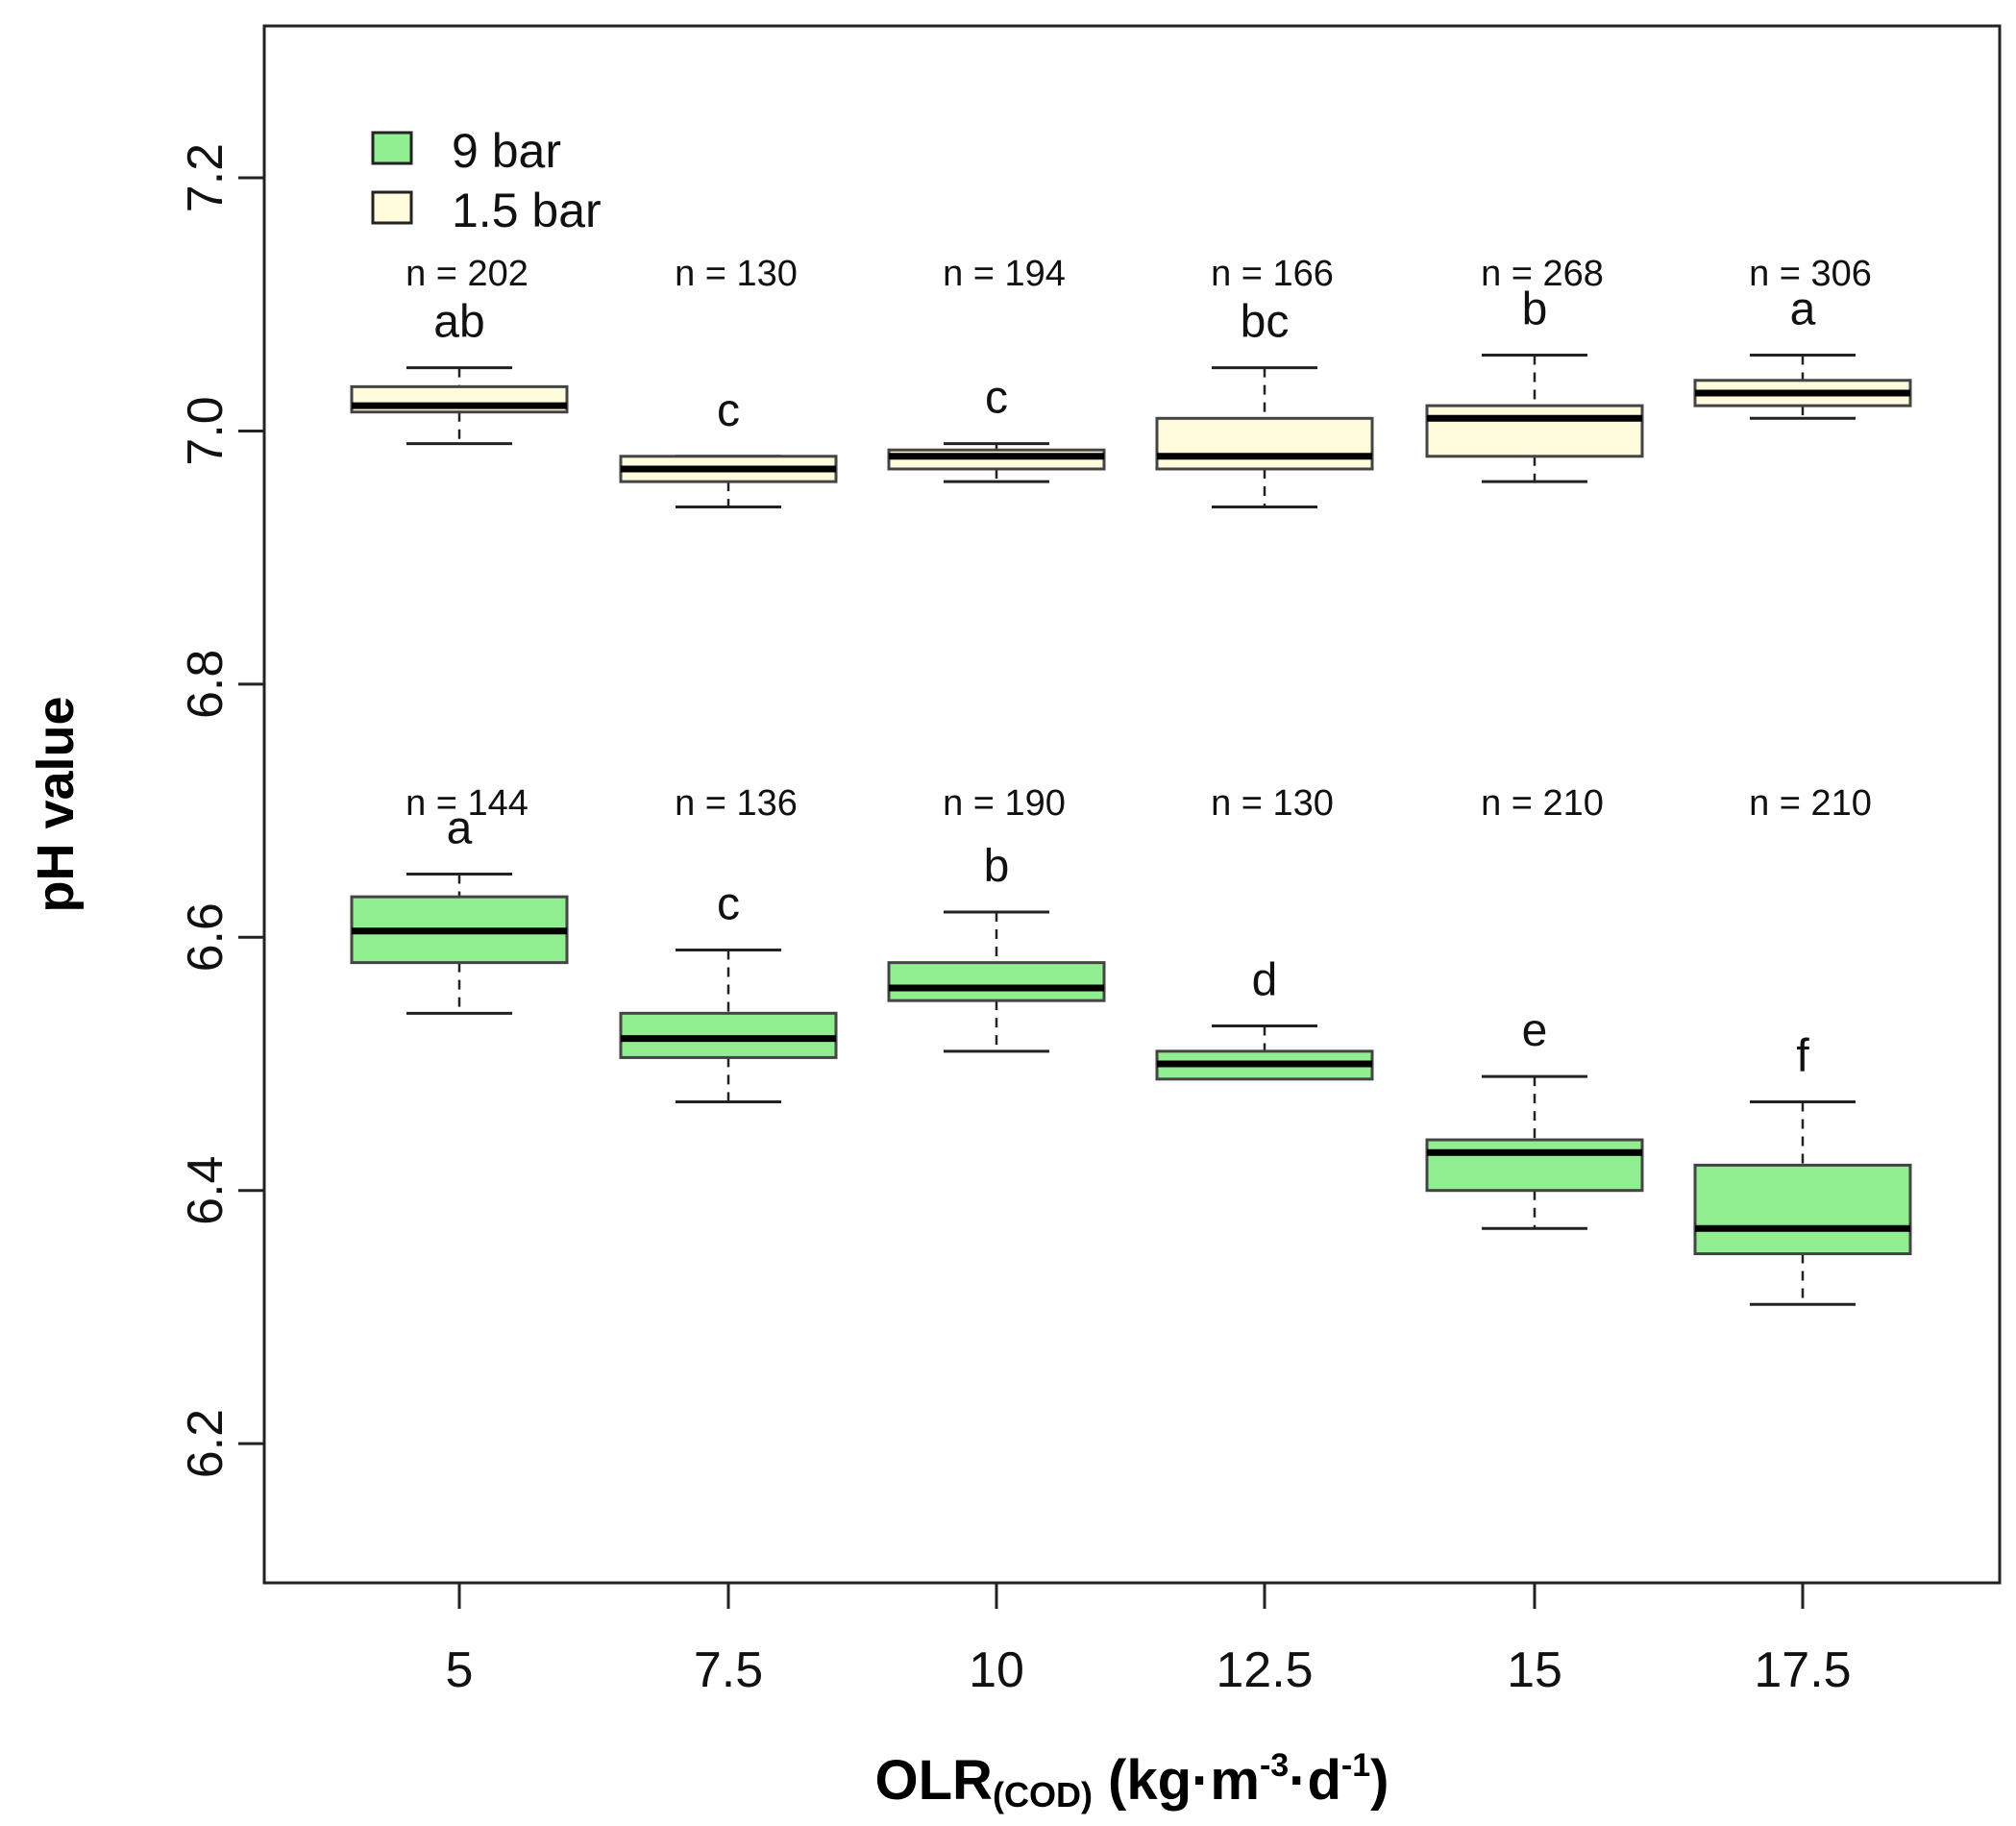 This screenshot has width=2016, height=1826. I want to click on significance-letter: e, so click(1535, 1030).